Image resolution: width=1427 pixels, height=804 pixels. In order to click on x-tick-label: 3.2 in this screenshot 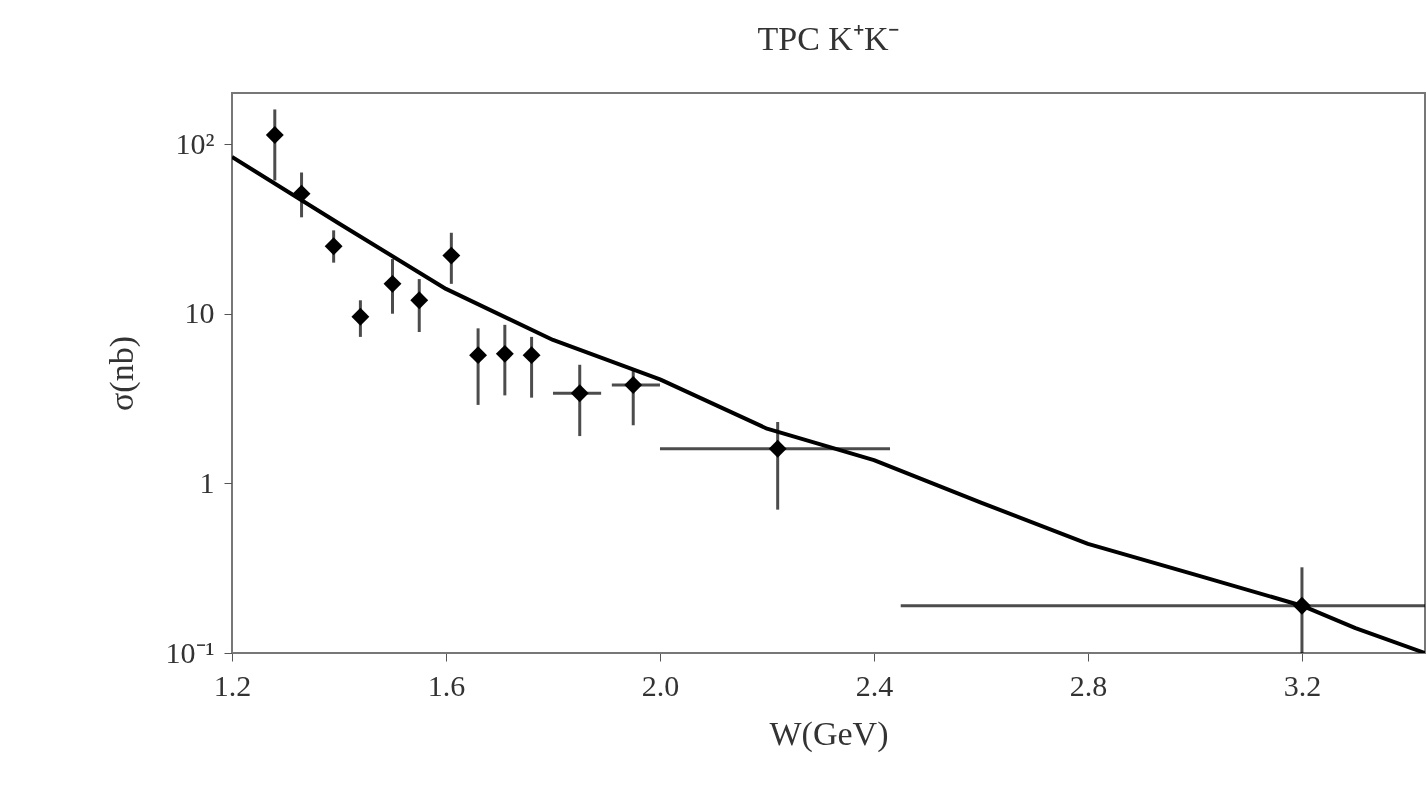, I will do `click(1302, 685)`.